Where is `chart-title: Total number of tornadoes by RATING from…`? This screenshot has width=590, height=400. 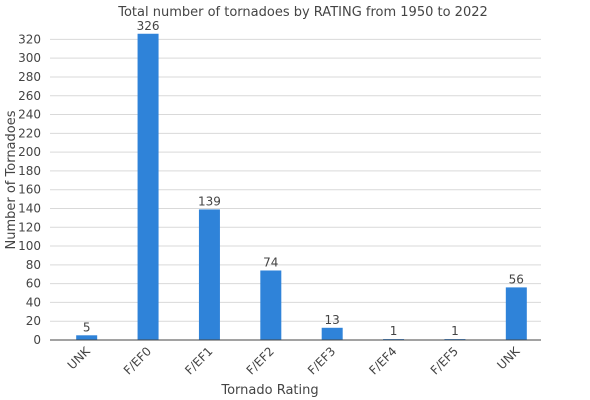 chart-title: Total number of tornadoes by RATING from… is located at coordinates (302, 12).